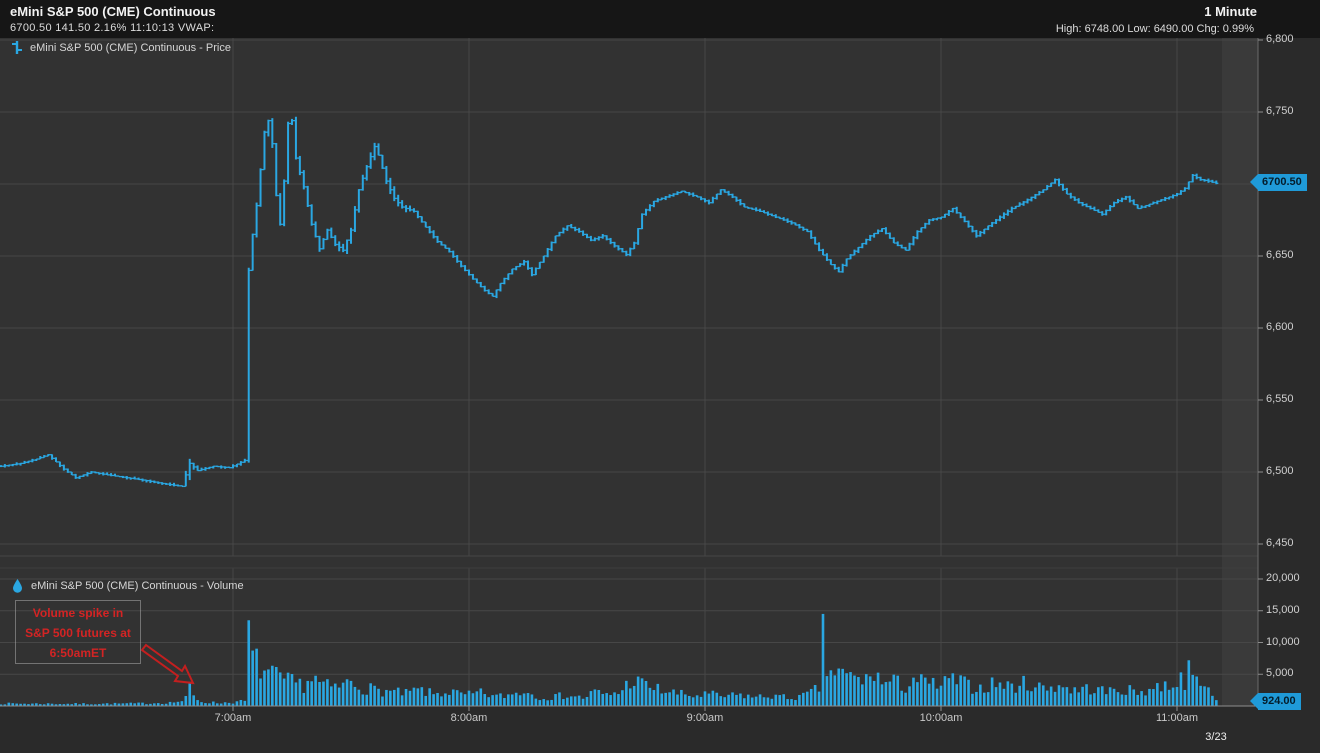  I want to click on volume-axis-tick: 10,000, so click(1283, 641).